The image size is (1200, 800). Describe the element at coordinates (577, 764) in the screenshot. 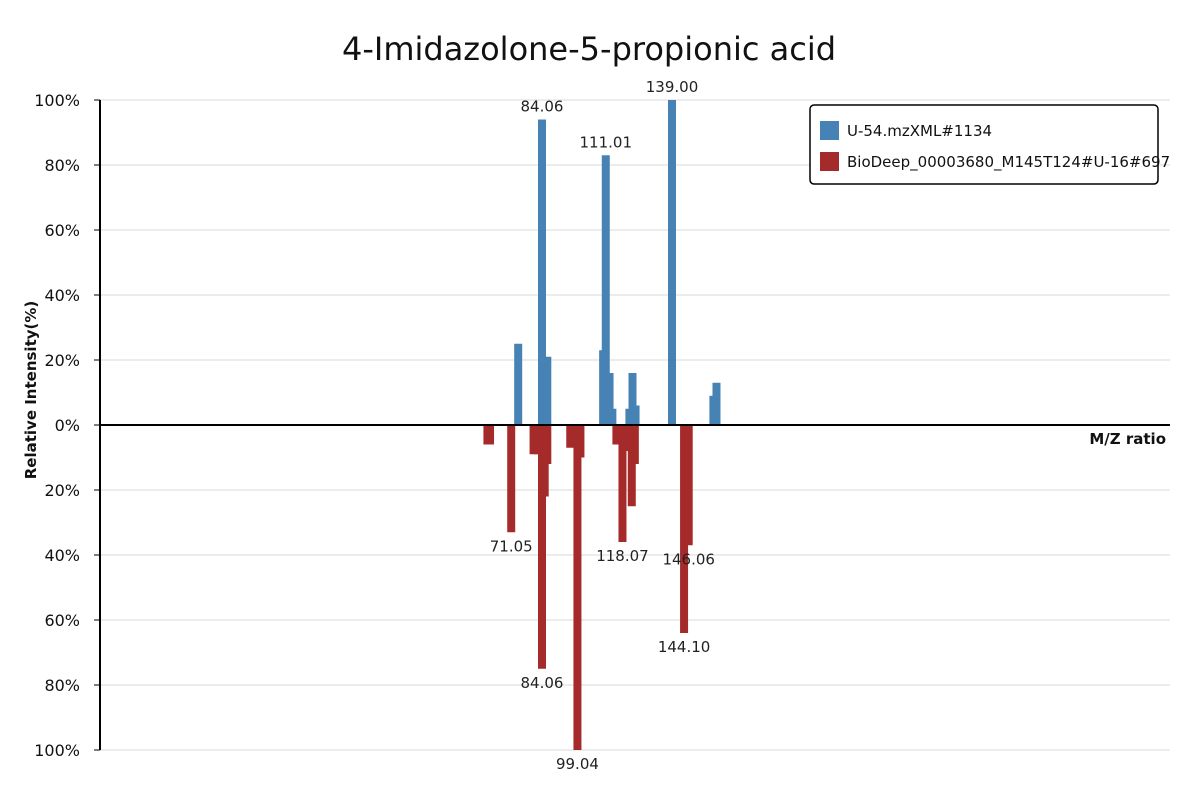

I see `peak-label: 99.04` at that location.